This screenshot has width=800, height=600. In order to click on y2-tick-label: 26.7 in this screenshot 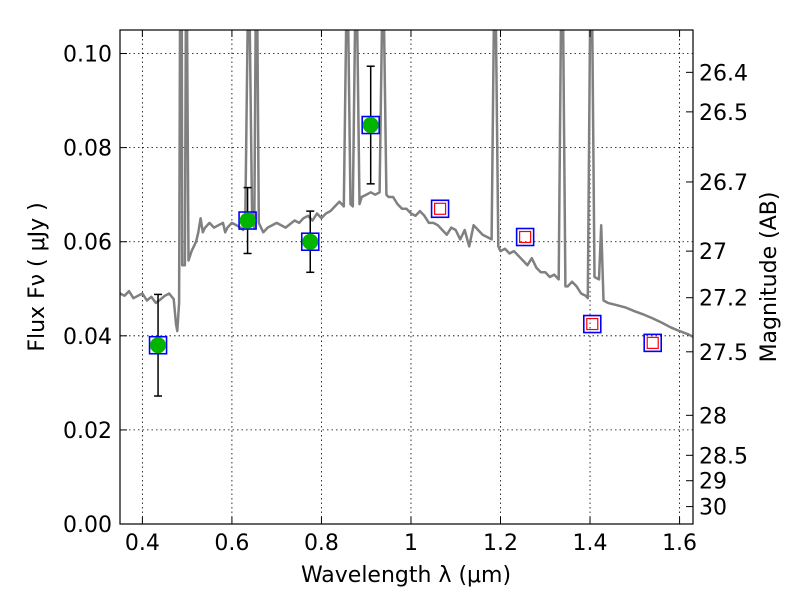, I will do `click(723, 183)`.